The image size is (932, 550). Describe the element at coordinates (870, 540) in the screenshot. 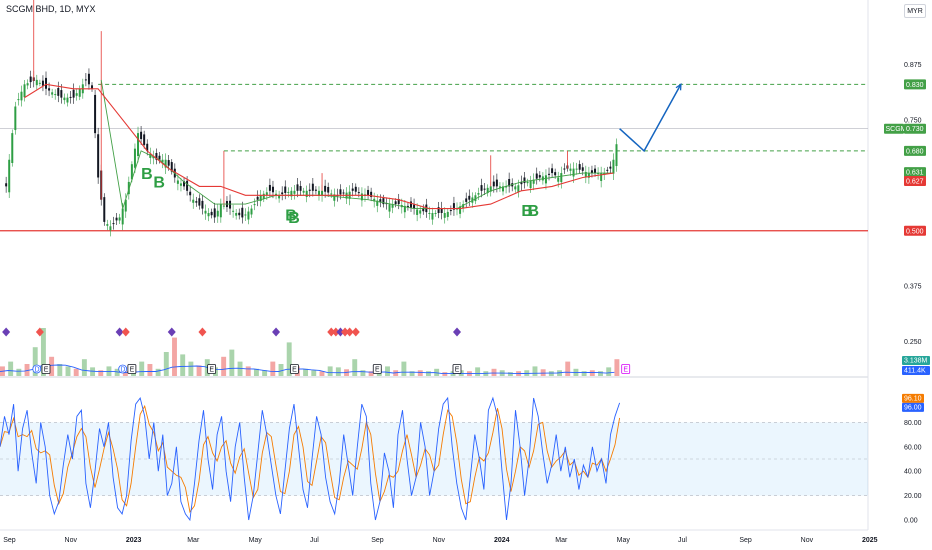

I see `time-axis-tick: 2025` at that location.